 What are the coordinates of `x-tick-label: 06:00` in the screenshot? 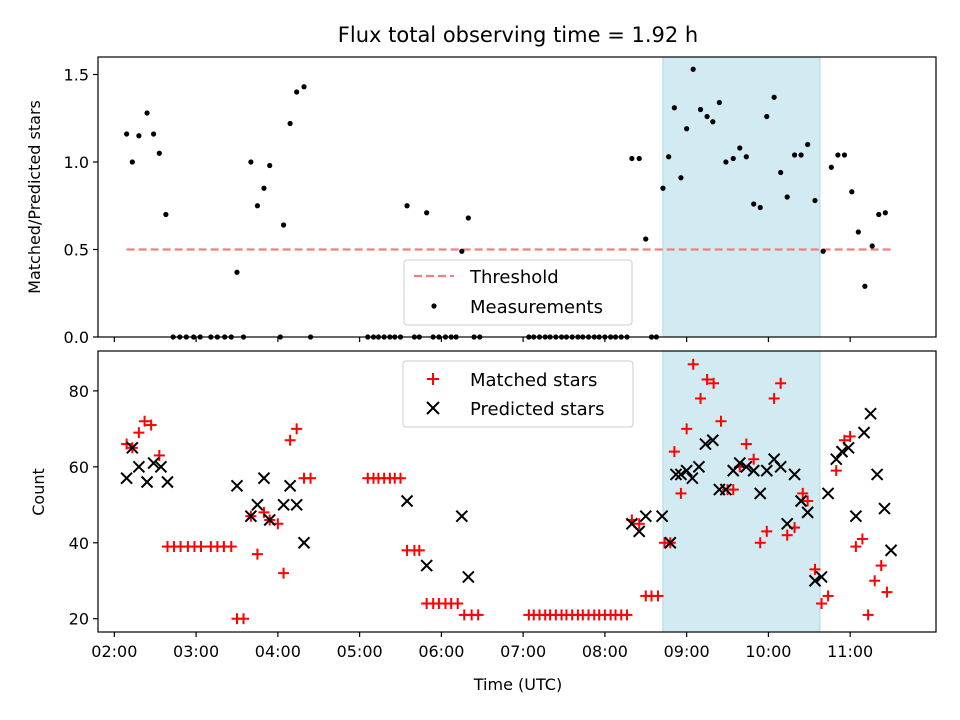 It's located at (441, 651).